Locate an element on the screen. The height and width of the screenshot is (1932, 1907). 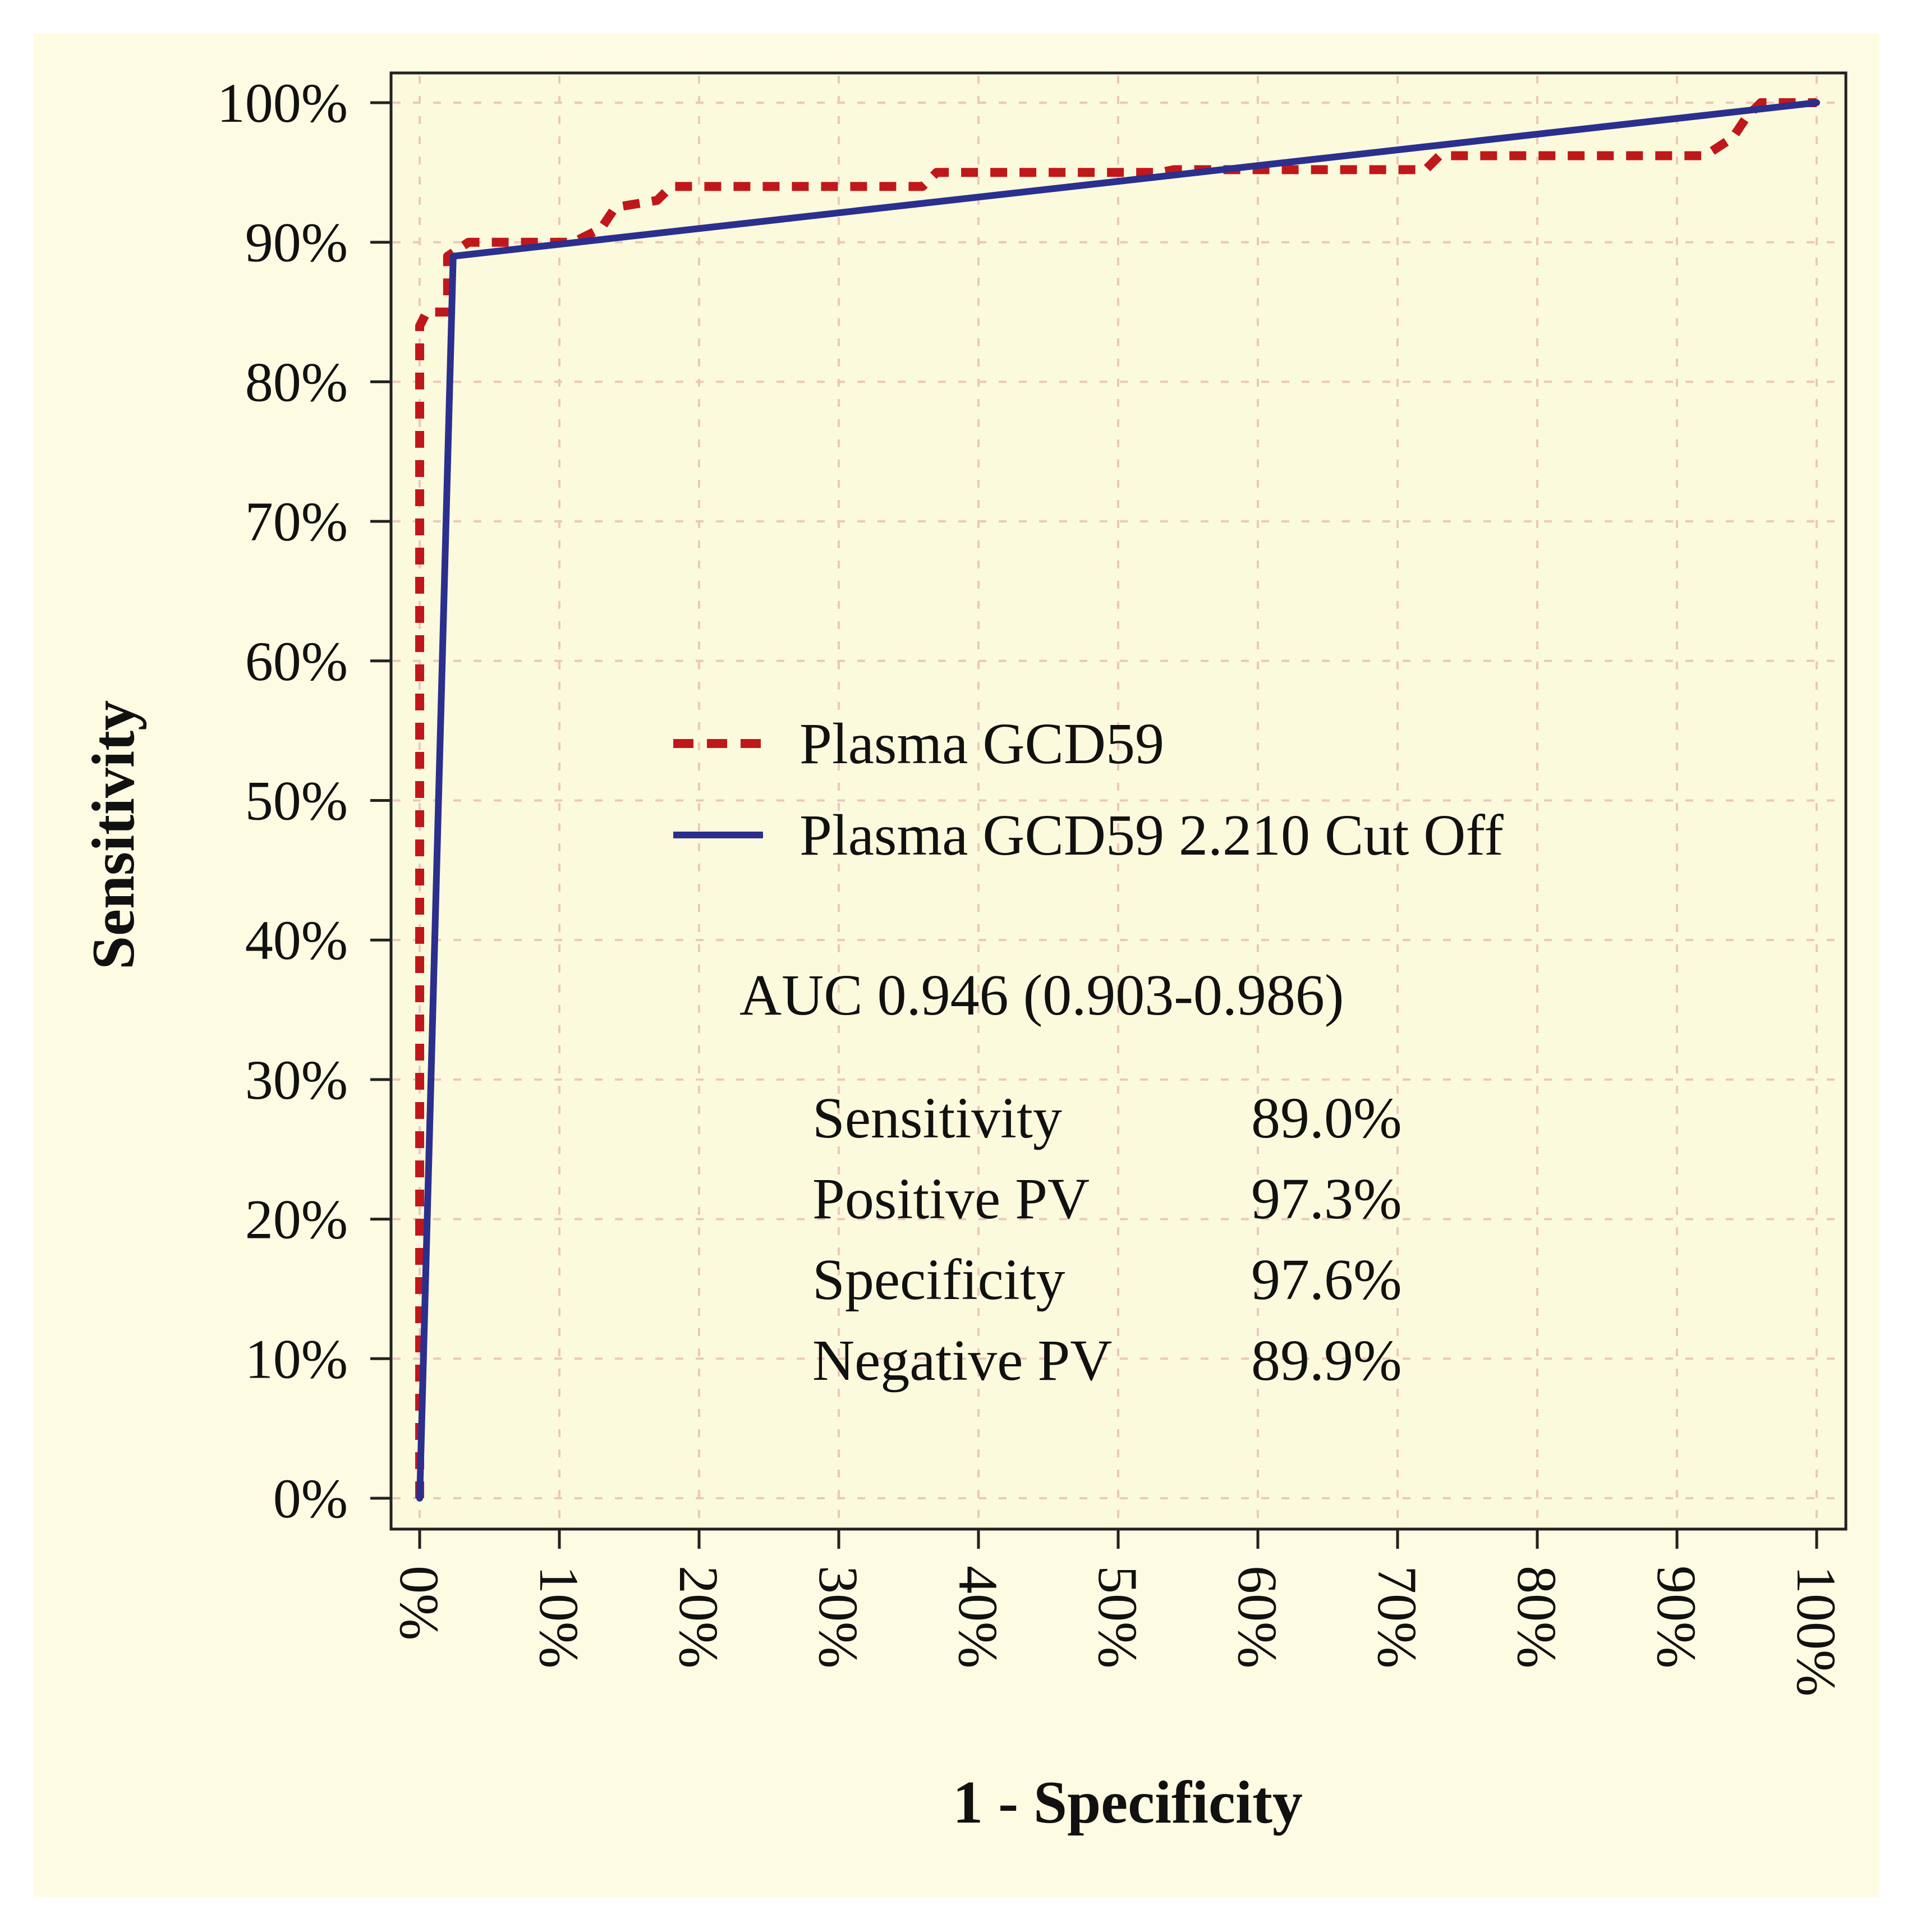
y-tick-label: 0% is located at coordinates (310, 1498).